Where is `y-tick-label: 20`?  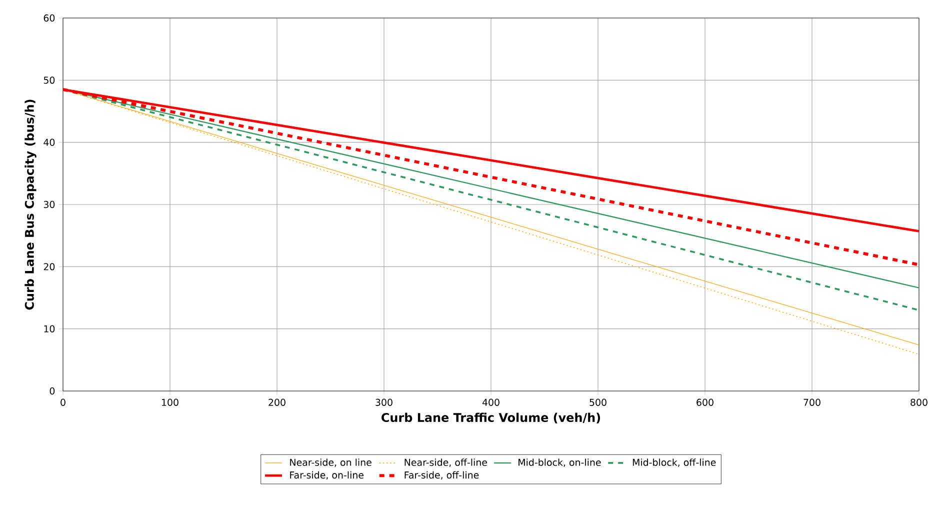 y-tick-label: 20 is located at coordinates (49, 266).